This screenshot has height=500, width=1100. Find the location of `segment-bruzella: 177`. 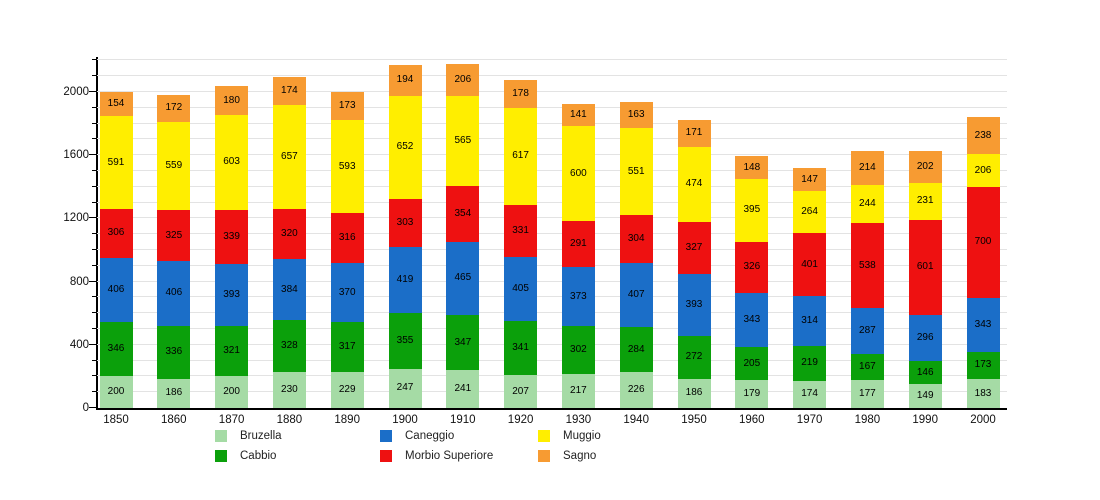

segment-bruzella: 177 is located at coordinates (867, 394).